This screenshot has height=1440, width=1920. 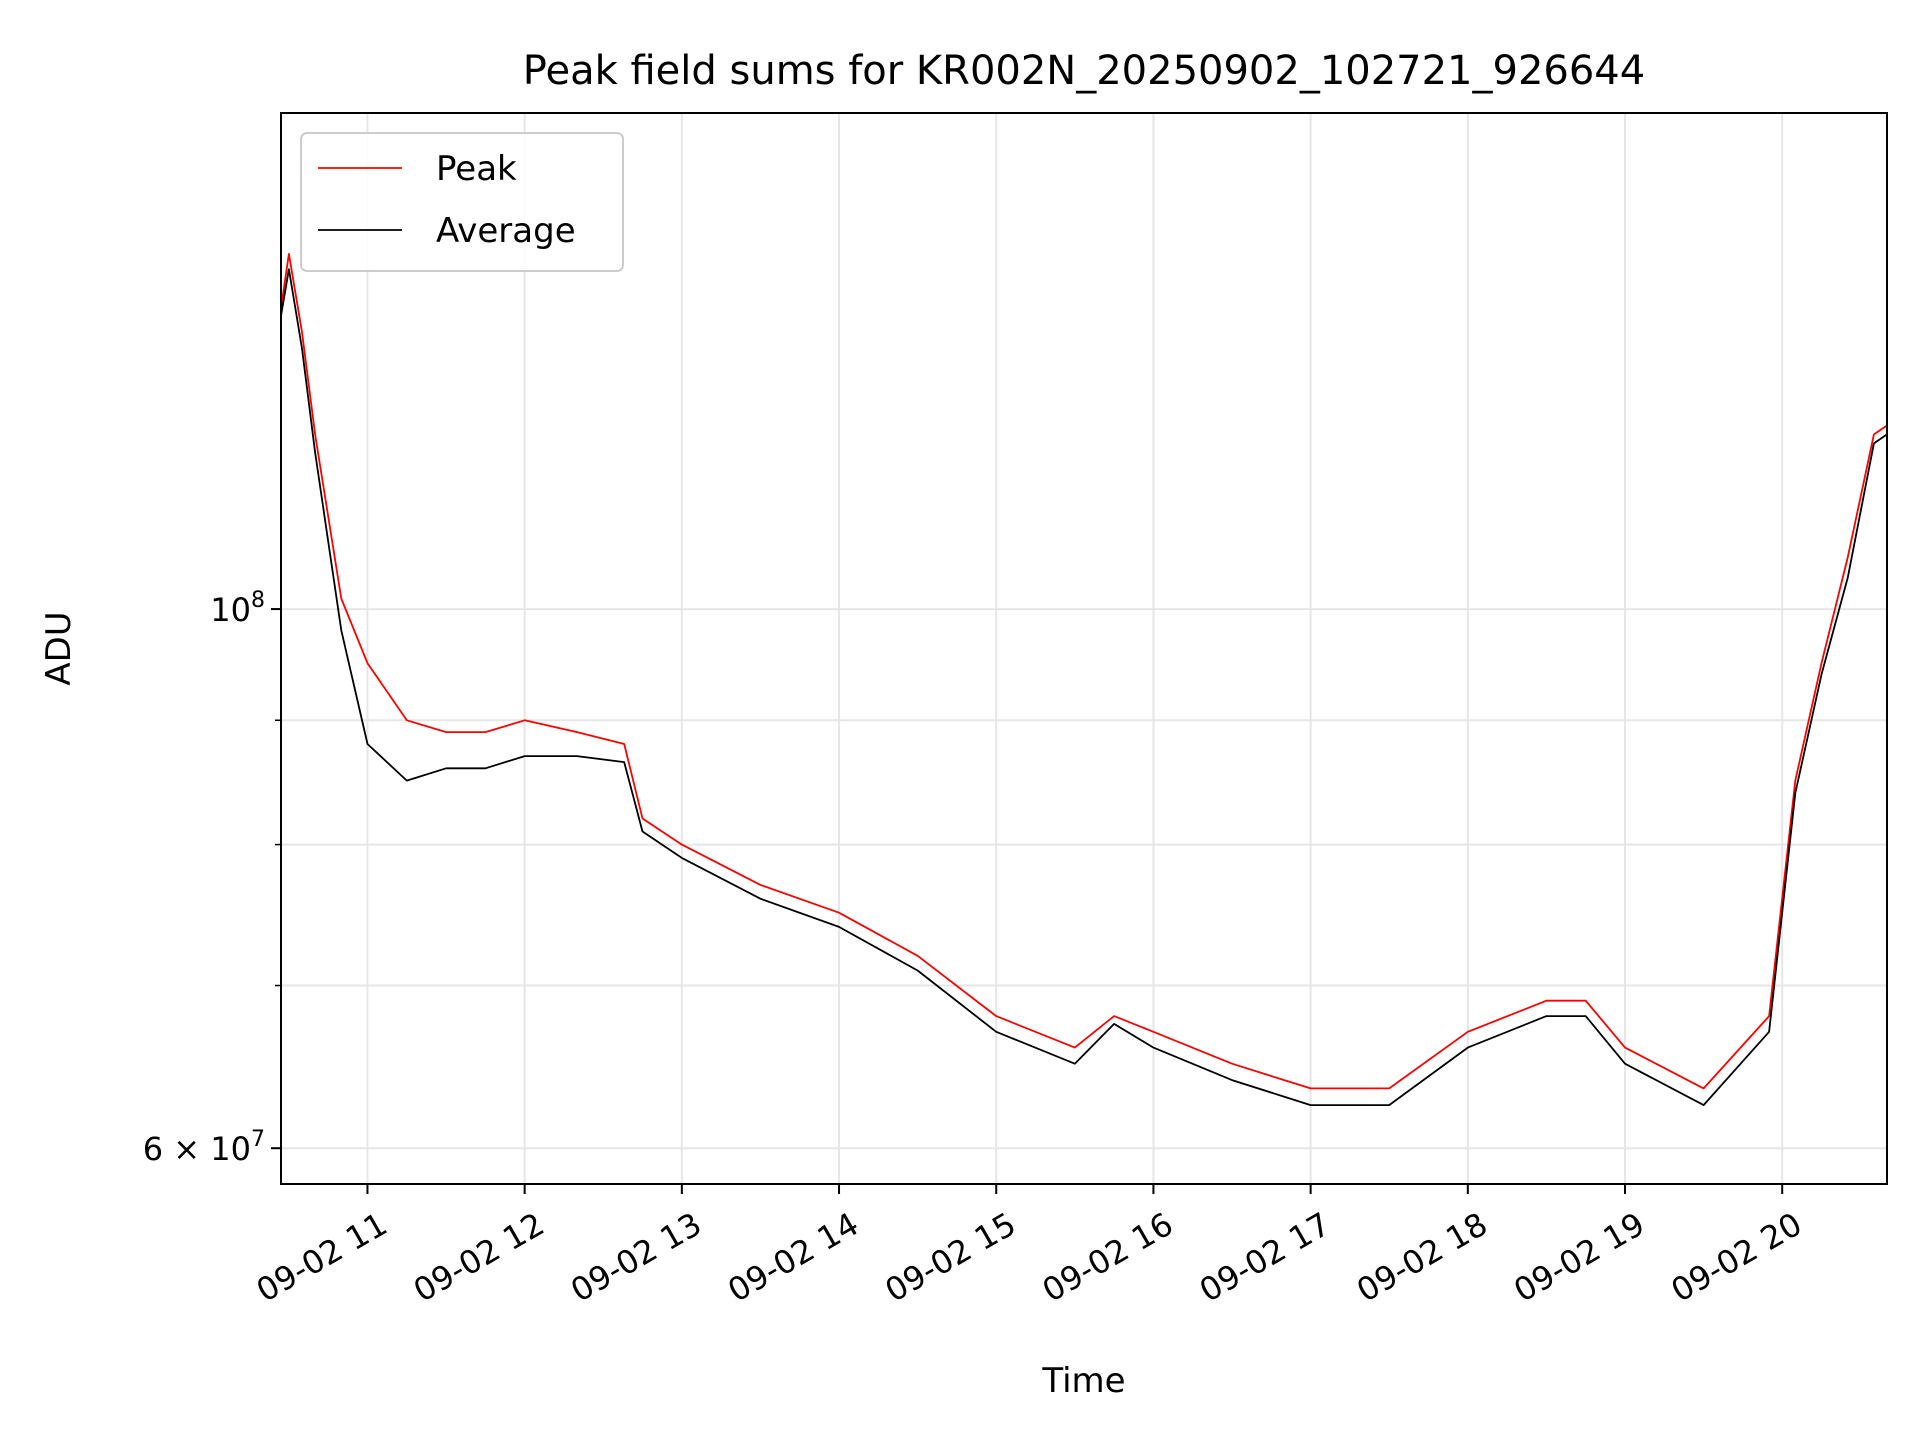 I want to click on y-axis-label: ADU, so click(x=59, y=648).